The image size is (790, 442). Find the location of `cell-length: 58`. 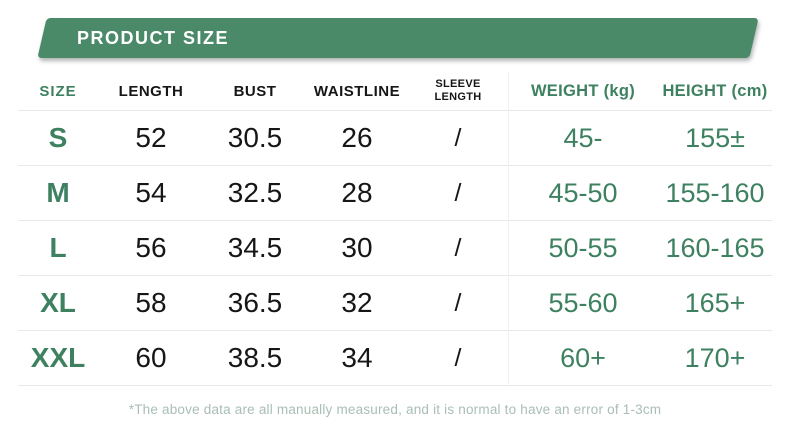

cell-length: 58 is located at coordinates (151, 302).